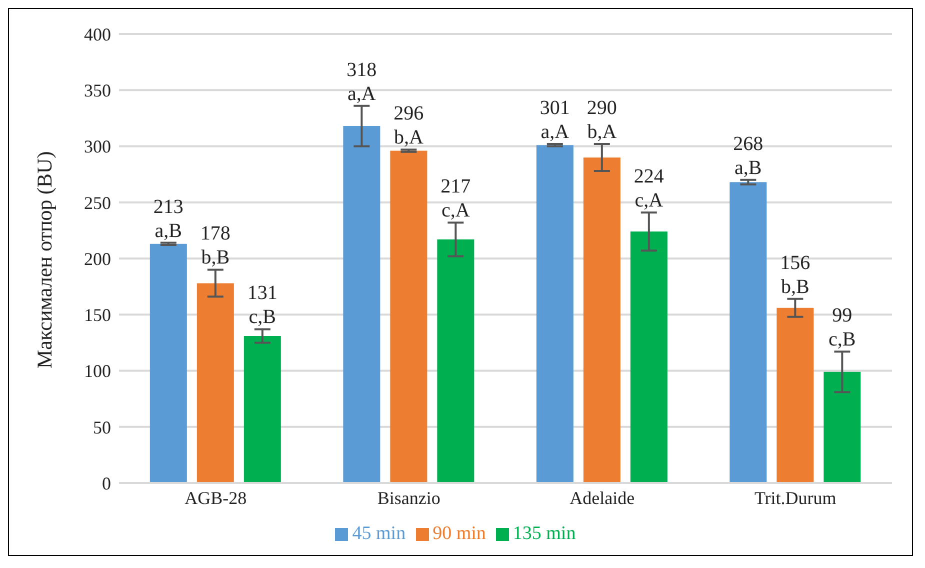 This screenshot has width=925, height=568. I want to click on y-tick-label: 300, so click(97, 146).